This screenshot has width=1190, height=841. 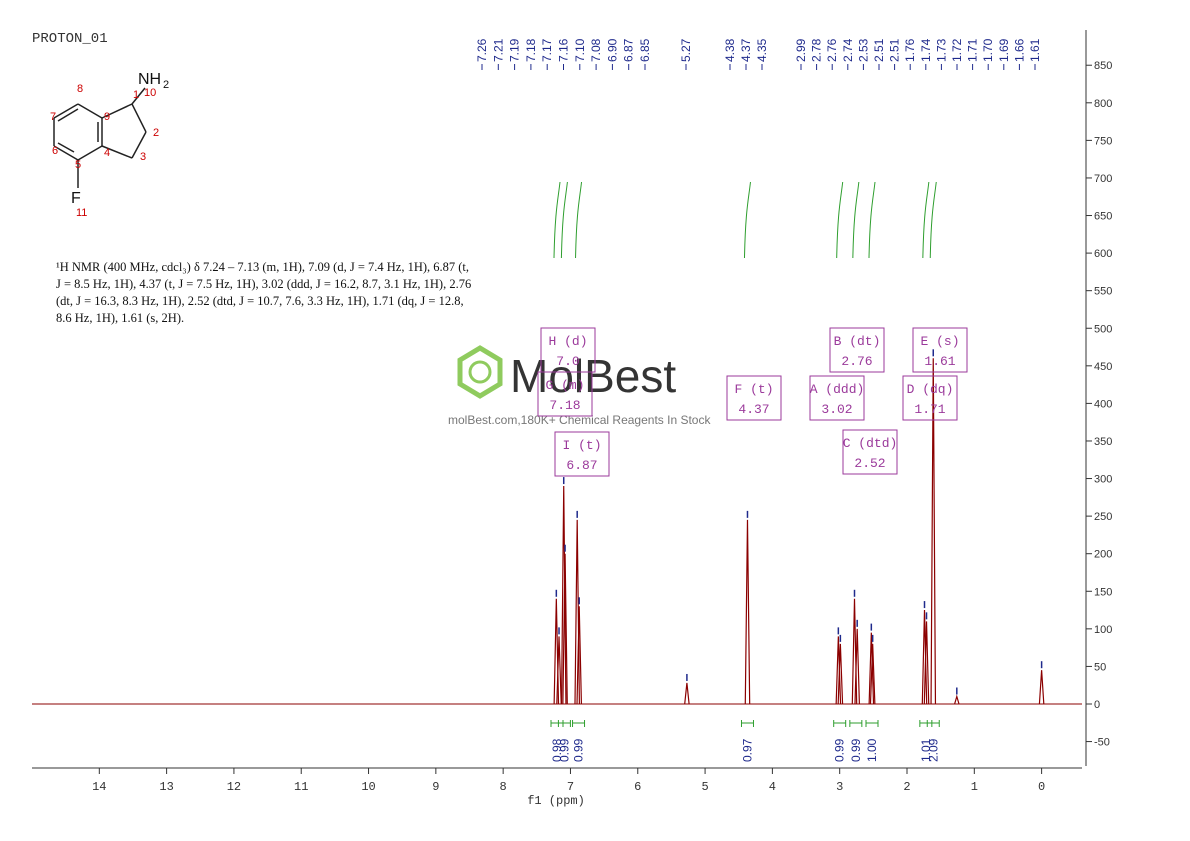 What do you see at coordinates (1103, 292) in the screenshot?
I see `y-tick-label: 550` at bounding box center [1103, 292].